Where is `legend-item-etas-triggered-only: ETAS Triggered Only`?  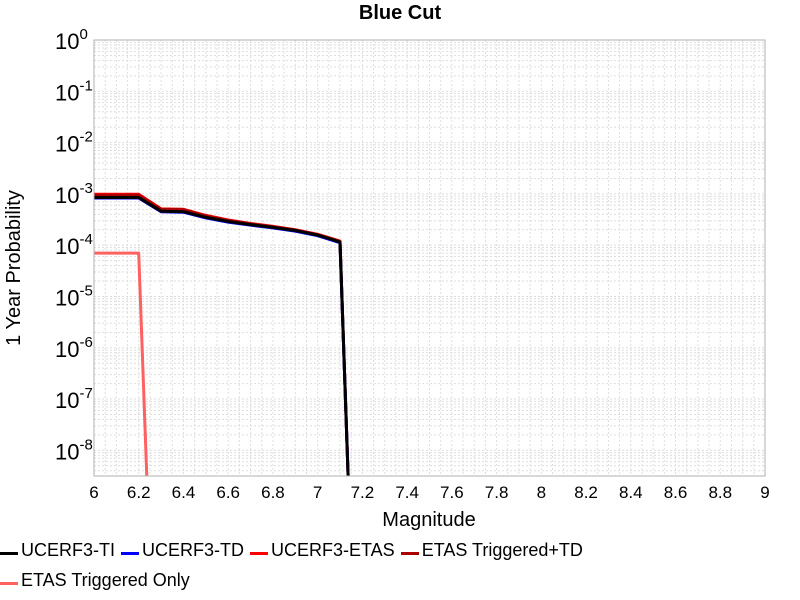
legend-item-etas-triggered-only: ETAS Triggered Only is located at coordinates (95, 580).